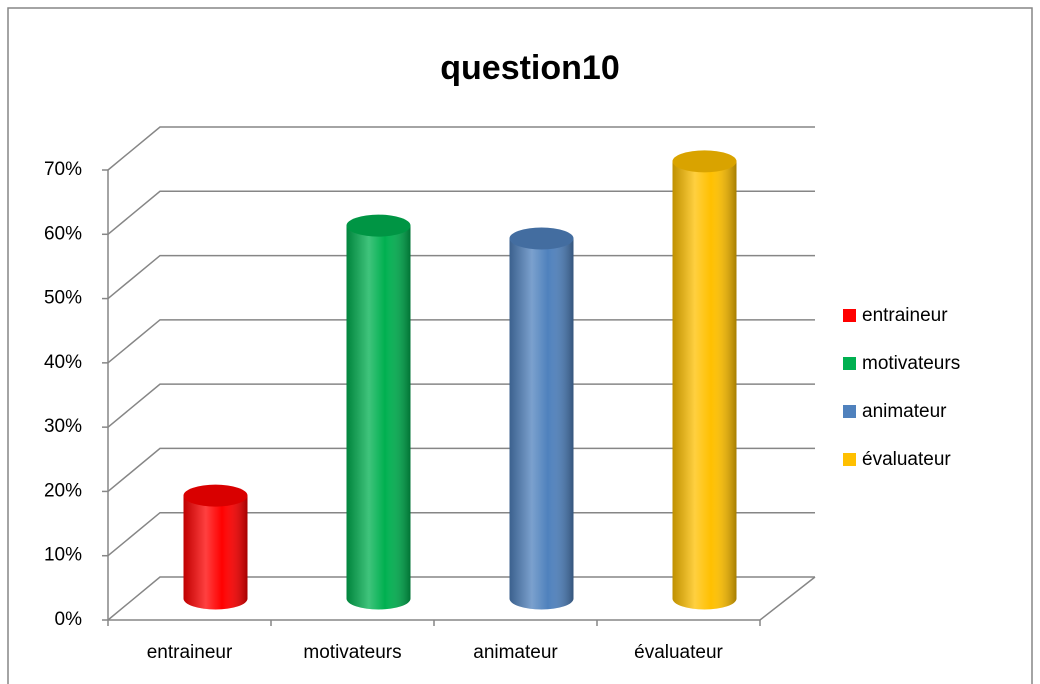 Image resolution: width=1040 pixels, height=684 pixels. What do you see at coordinates (63, 233) in the screenshot?
I see `y-tick-label: 60%` at bounding box center [63, 233].